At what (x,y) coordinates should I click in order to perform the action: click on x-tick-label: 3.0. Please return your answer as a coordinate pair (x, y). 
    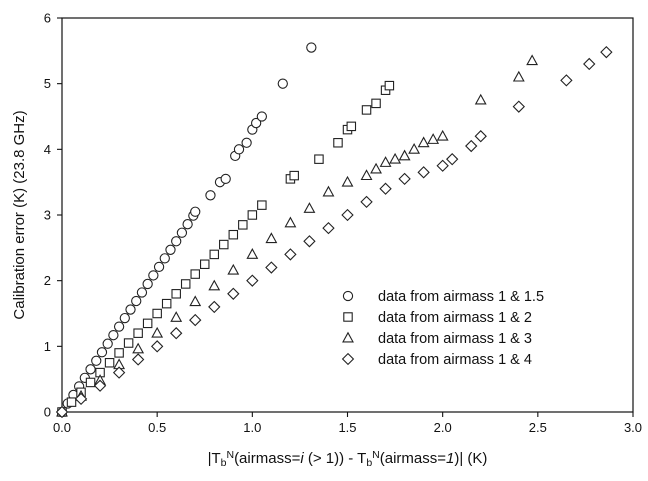
    Looking at the image, I should click on (633, 427).